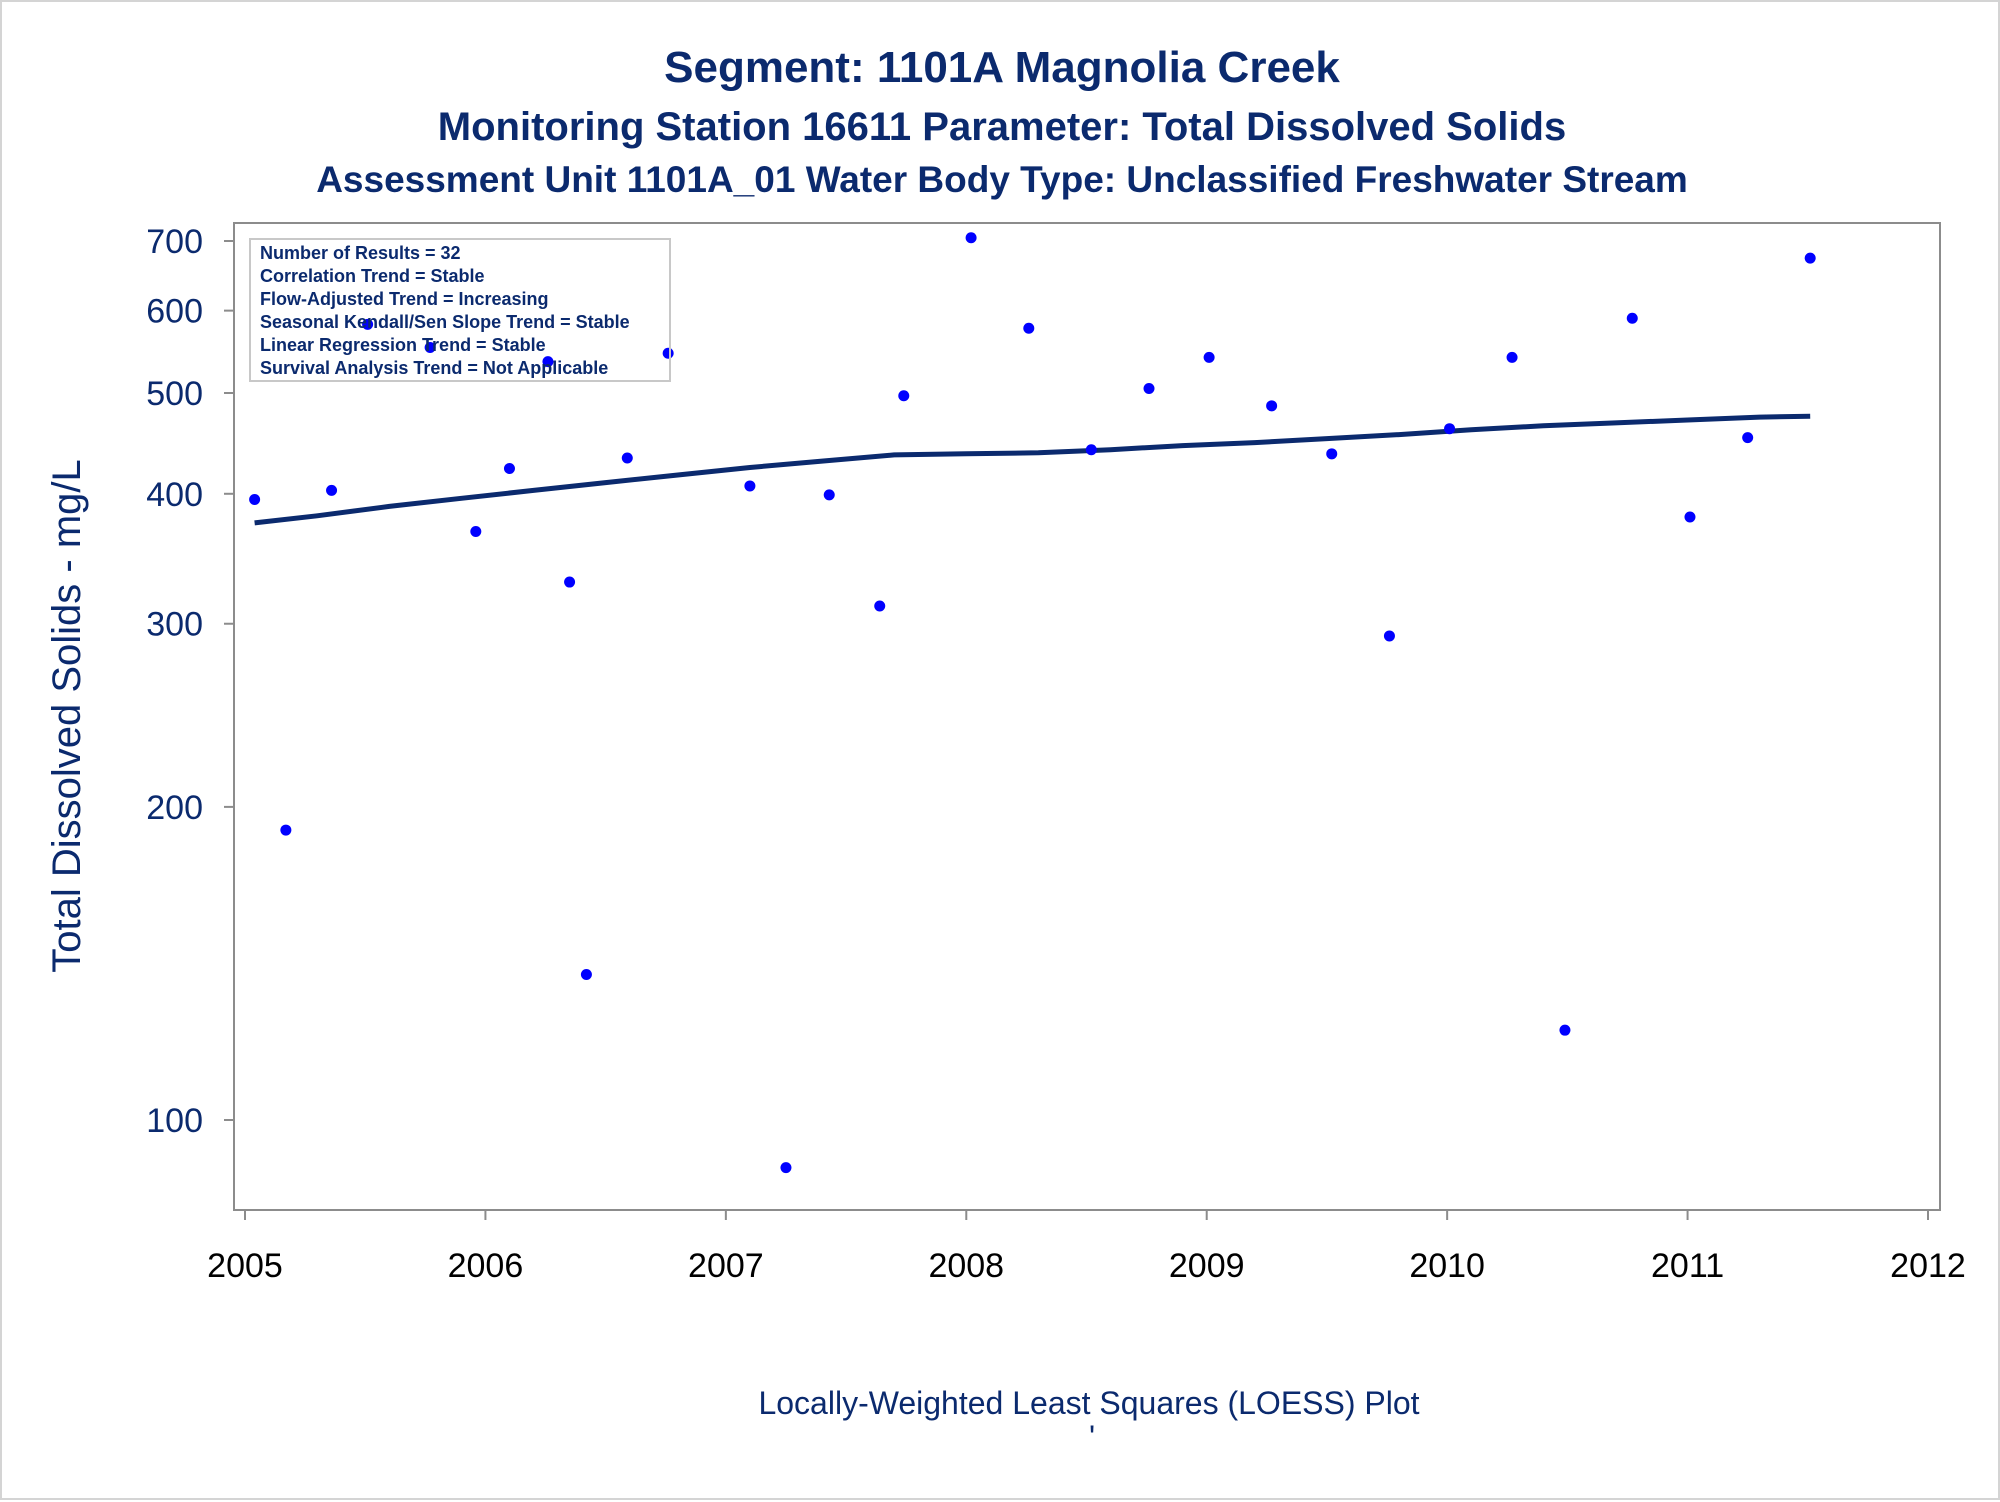 The image size is (2000, 1502). I want to click on x-tick-label: 2012, so click(1928, 1266).